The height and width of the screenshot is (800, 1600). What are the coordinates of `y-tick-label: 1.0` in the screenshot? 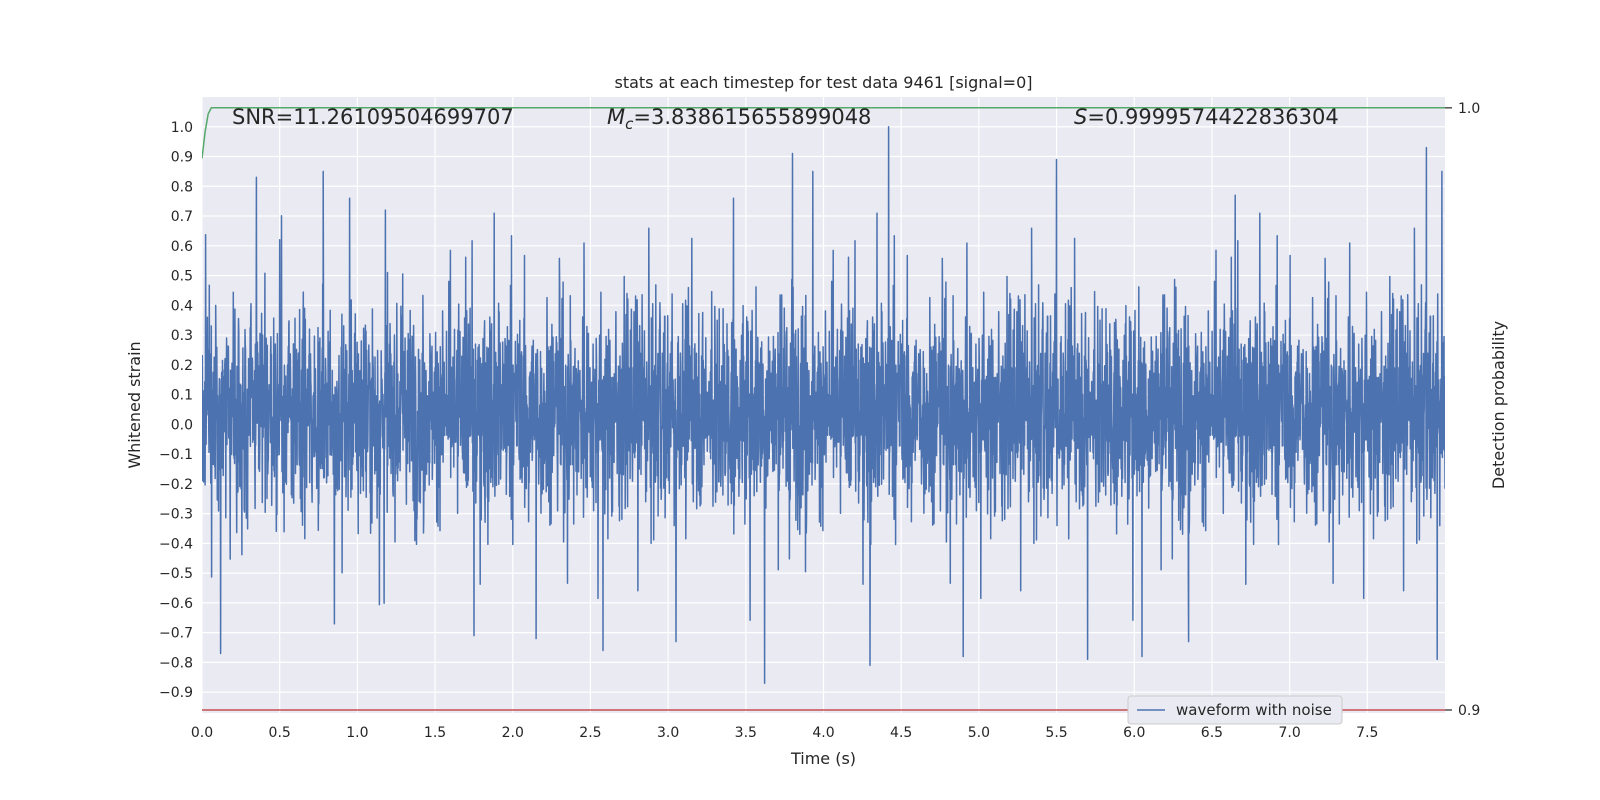 It's located at (182, 128).